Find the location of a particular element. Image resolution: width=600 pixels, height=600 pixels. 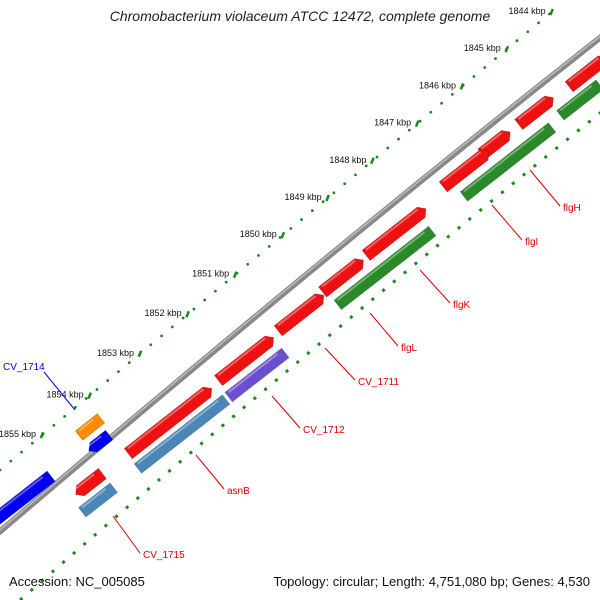

scale-tick-label: 1844 kbp is located at coordinates (527, 11).